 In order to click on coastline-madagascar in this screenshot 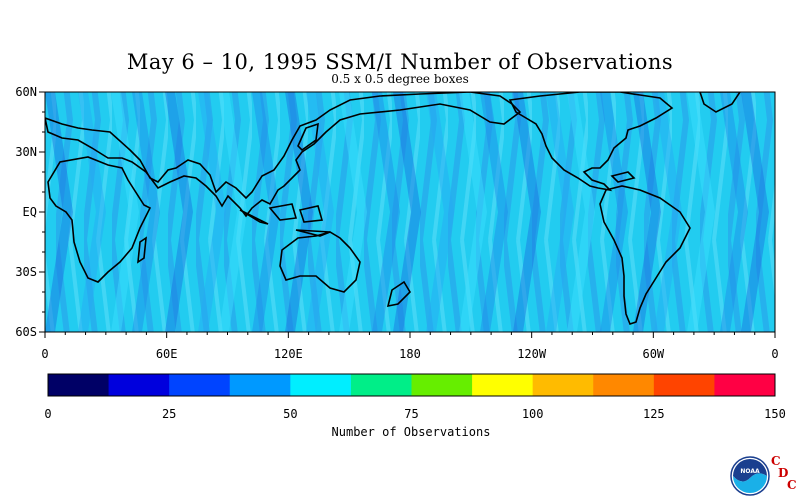, I will do `click(142, 250)`.